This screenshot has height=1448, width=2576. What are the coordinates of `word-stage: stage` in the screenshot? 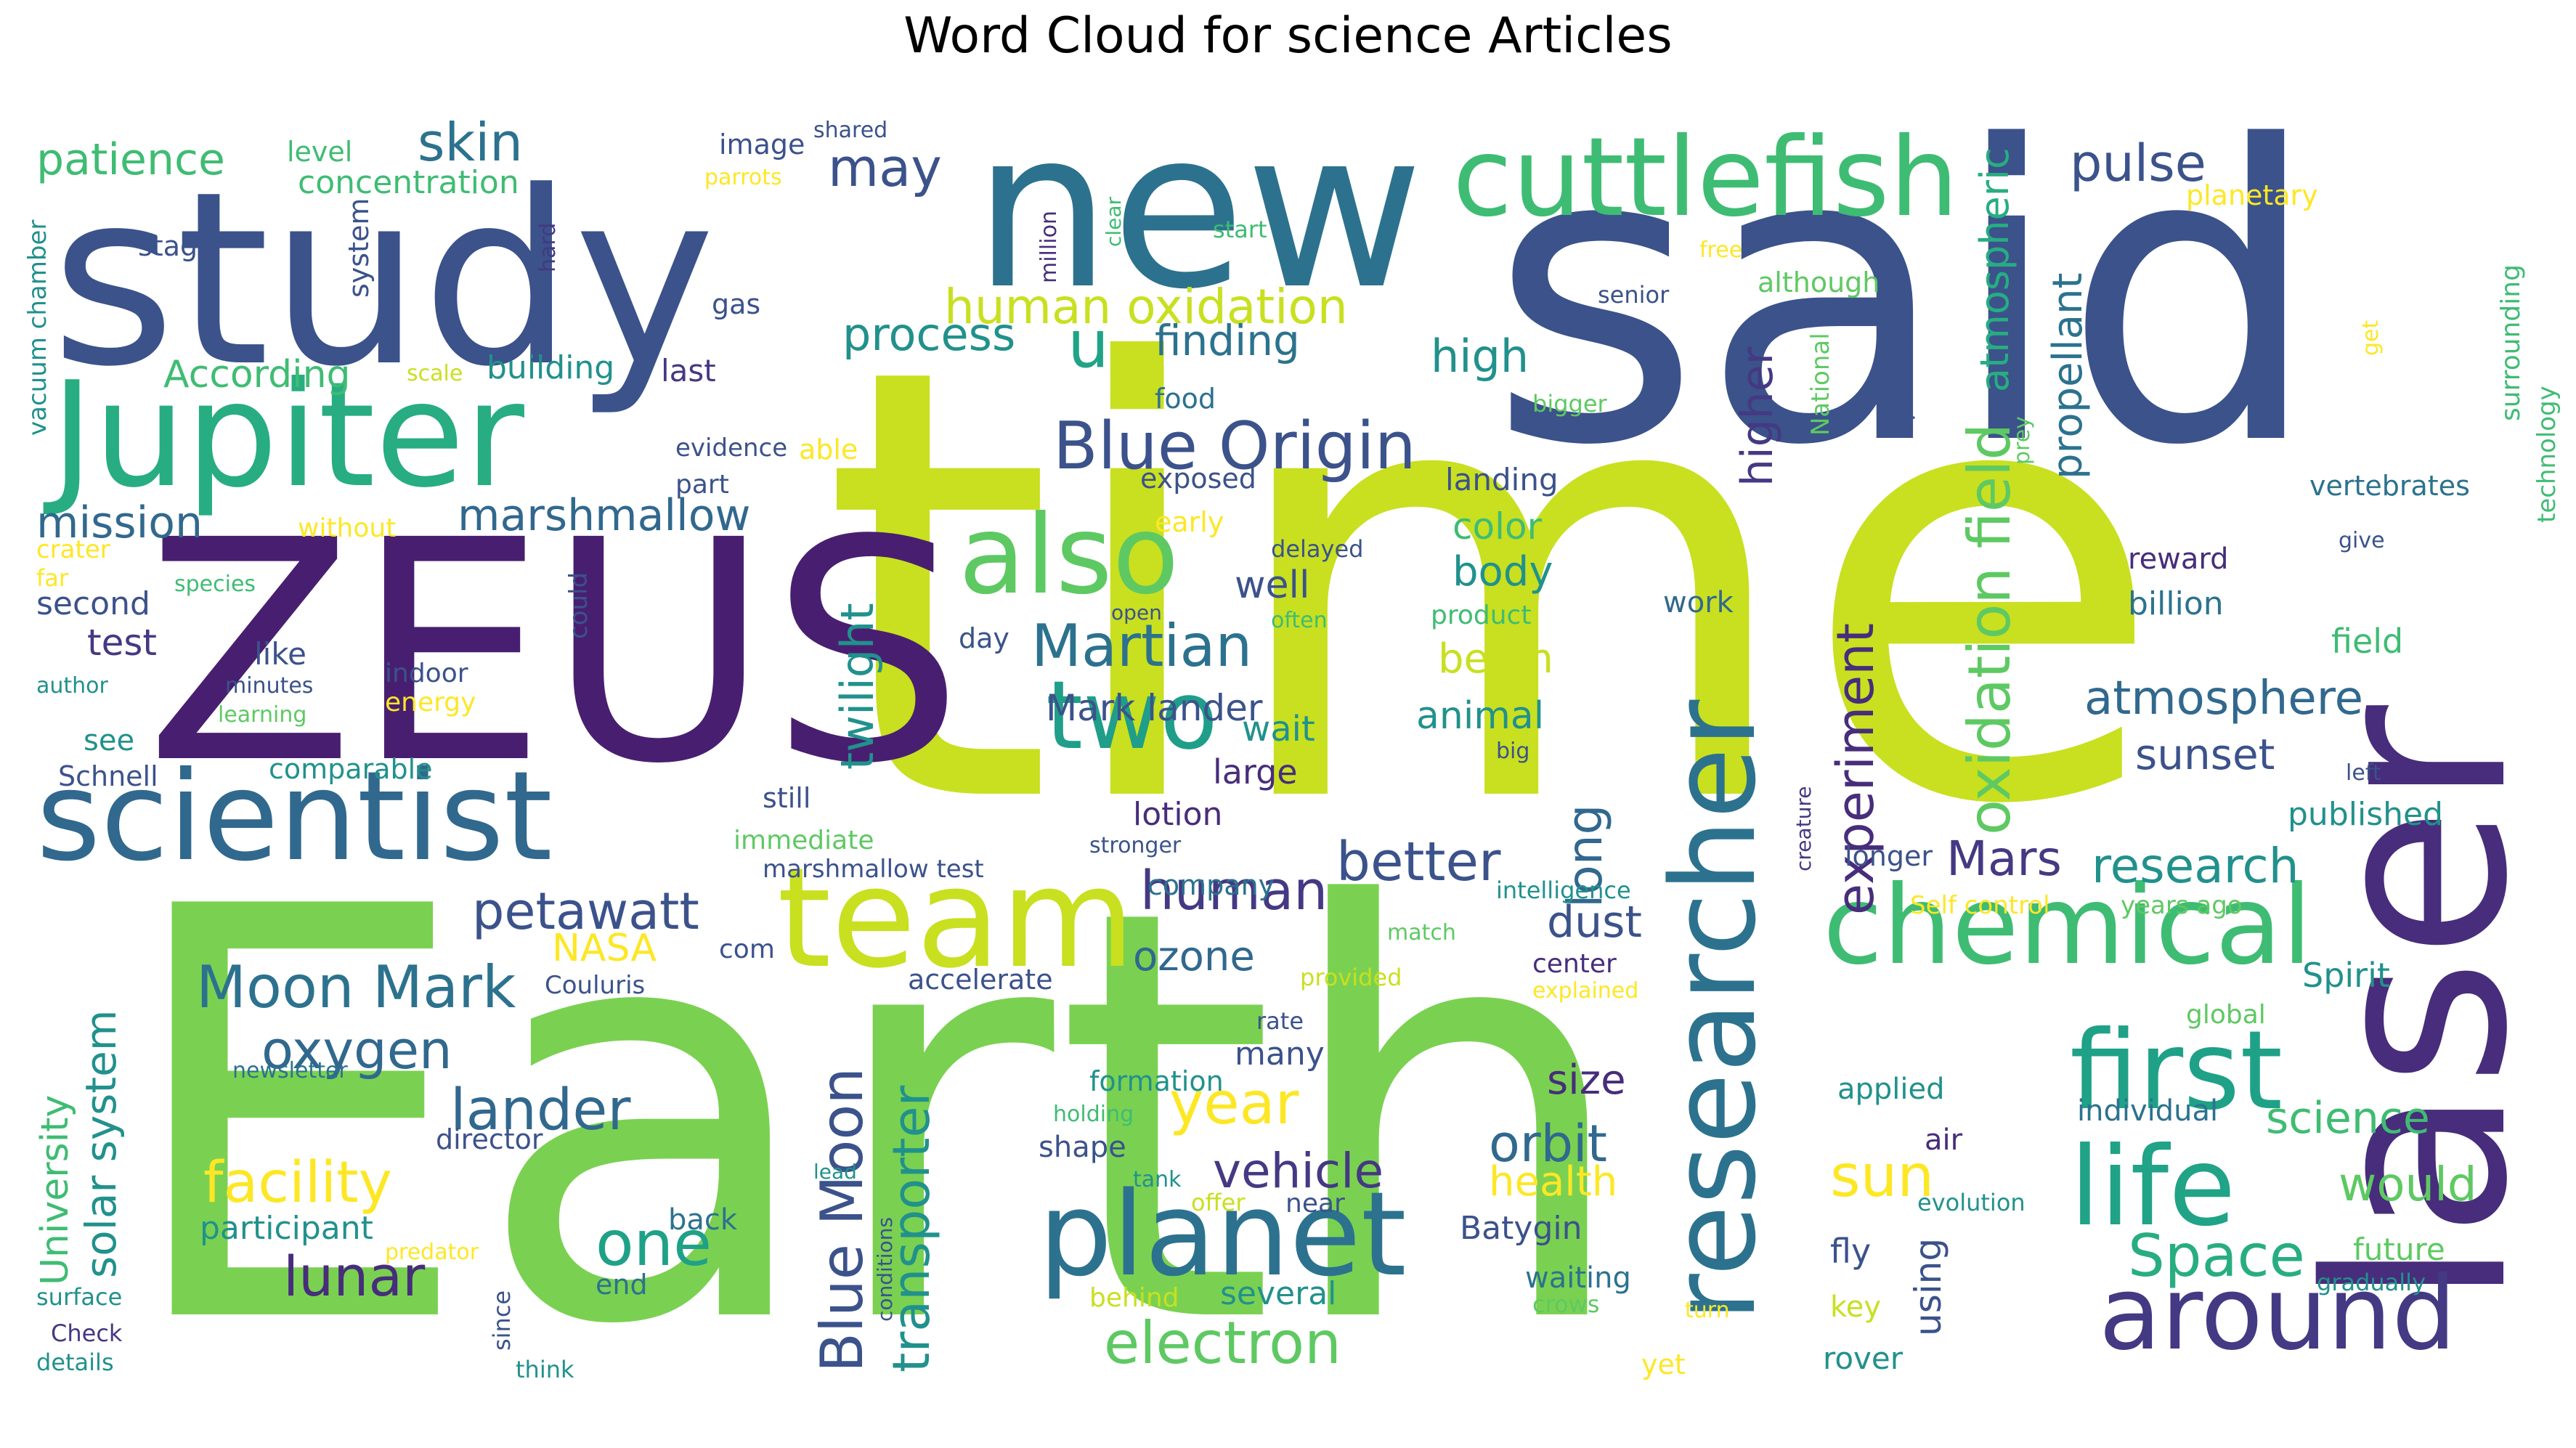 It's located at (177, 246).